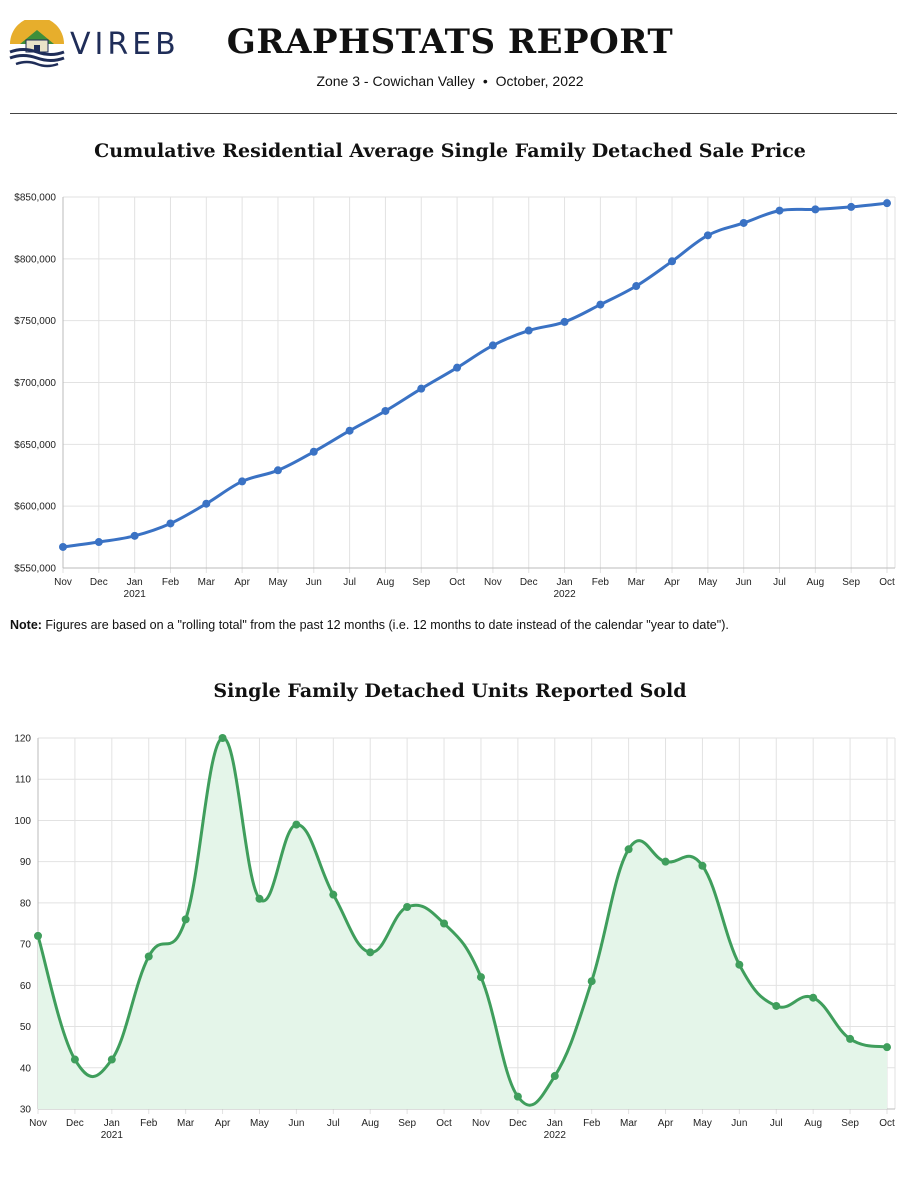 This screenshot has height=1190, width=900. Describe the element at coordinates (26, 1027) in the screenshot. I see `y-tick-label: 50` at that location.